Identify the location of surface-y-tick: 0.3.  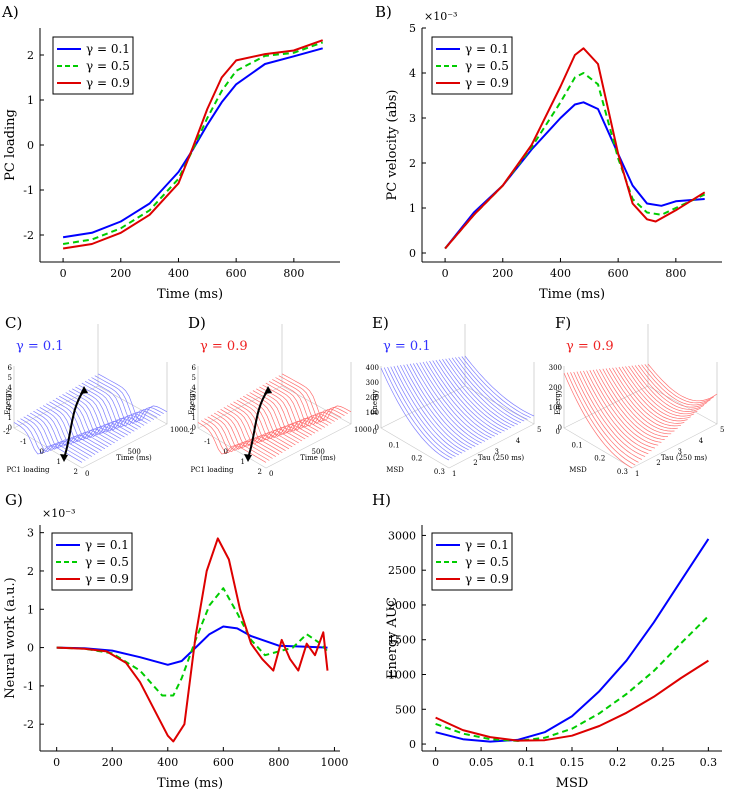
(439, 472).